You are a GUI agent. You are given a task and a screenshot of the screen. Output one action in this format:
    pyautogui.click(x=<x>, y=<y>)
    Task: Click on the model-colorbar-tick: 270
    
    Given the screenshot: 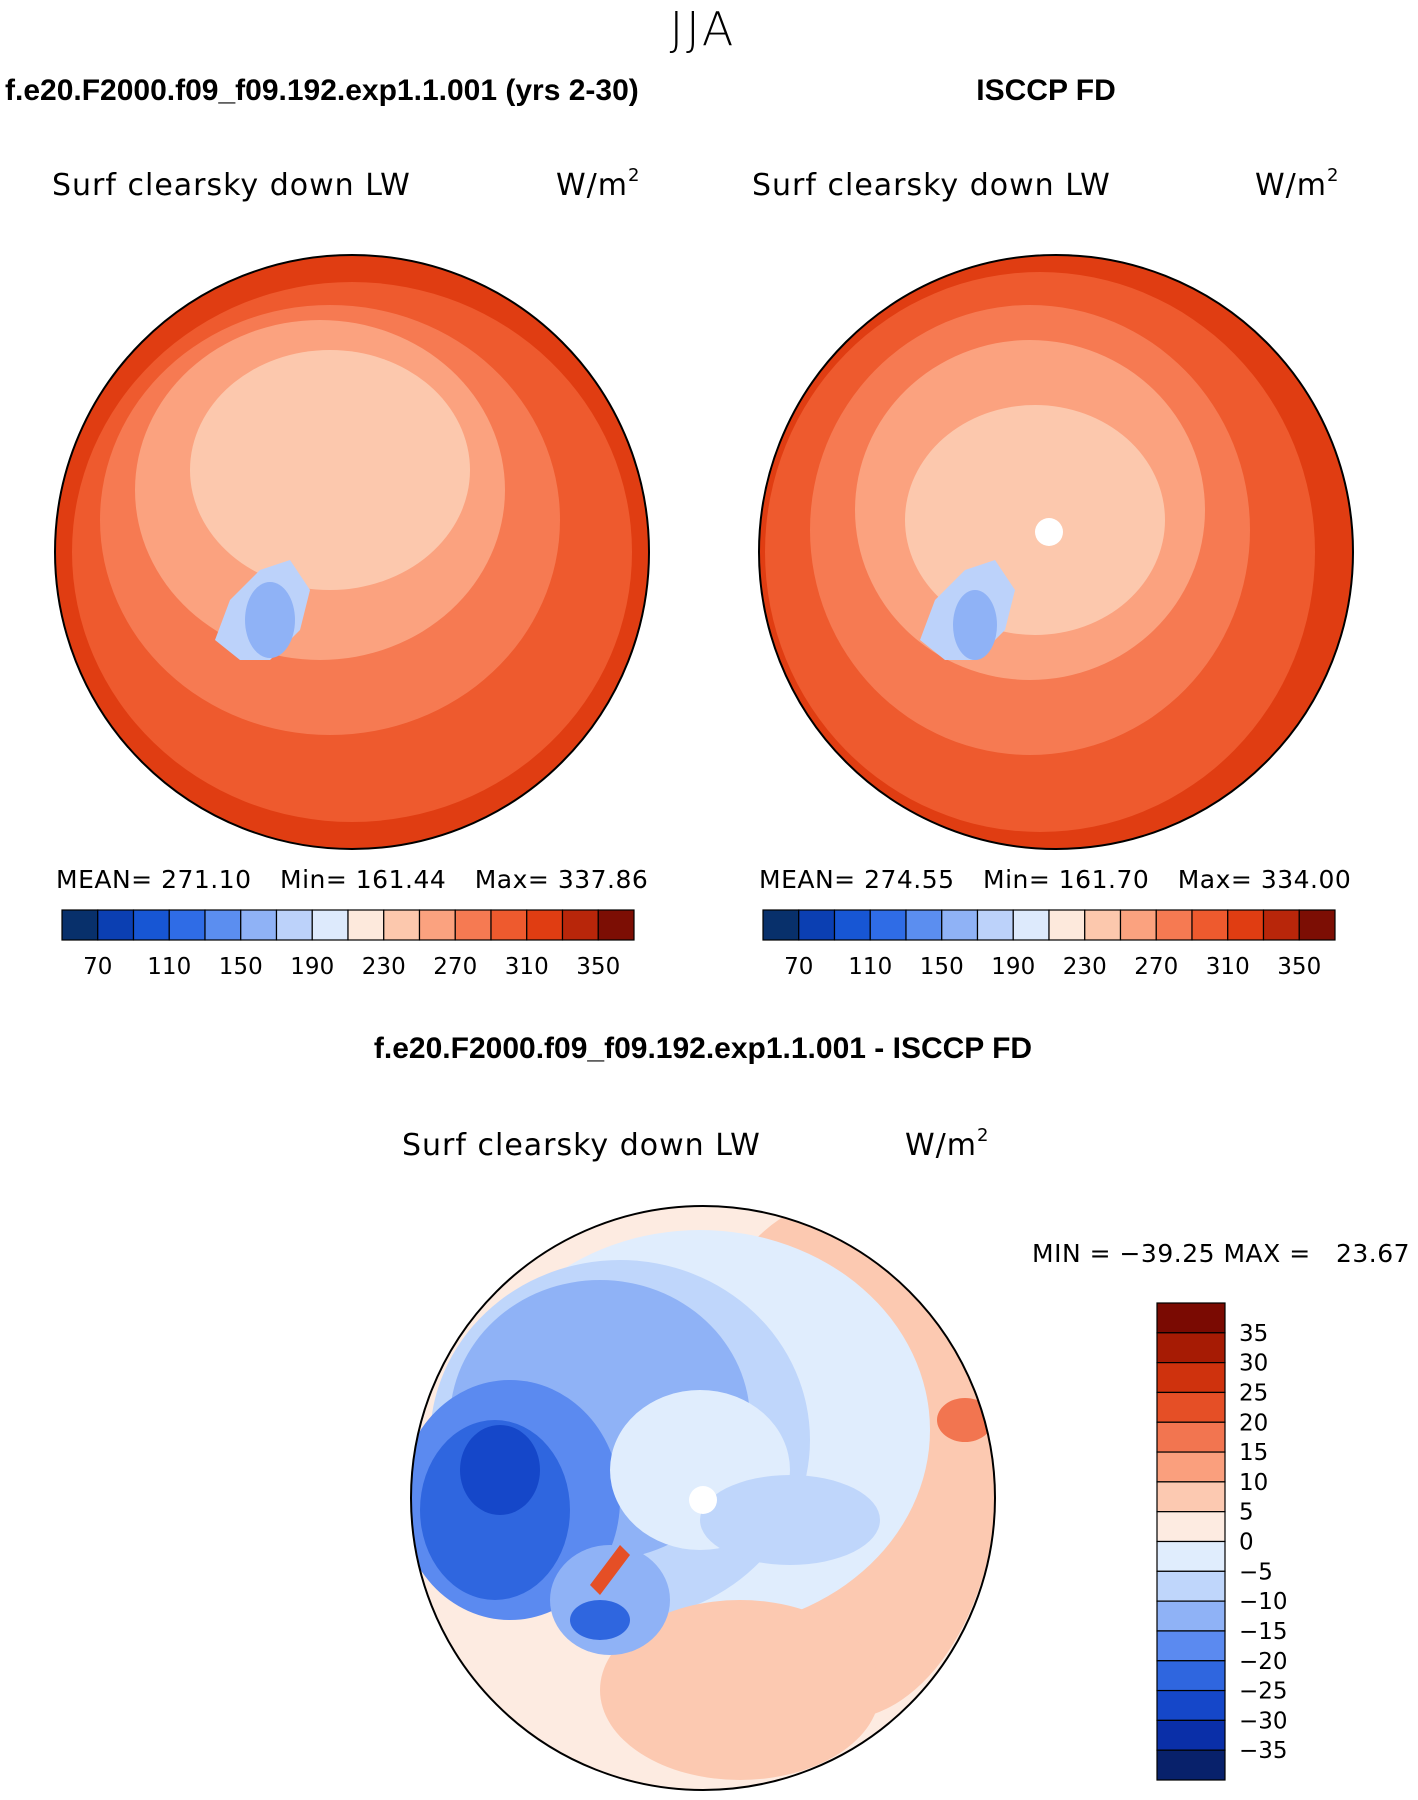 What is the action you would take?
    pyautogui.click(x=455, y=967)
    